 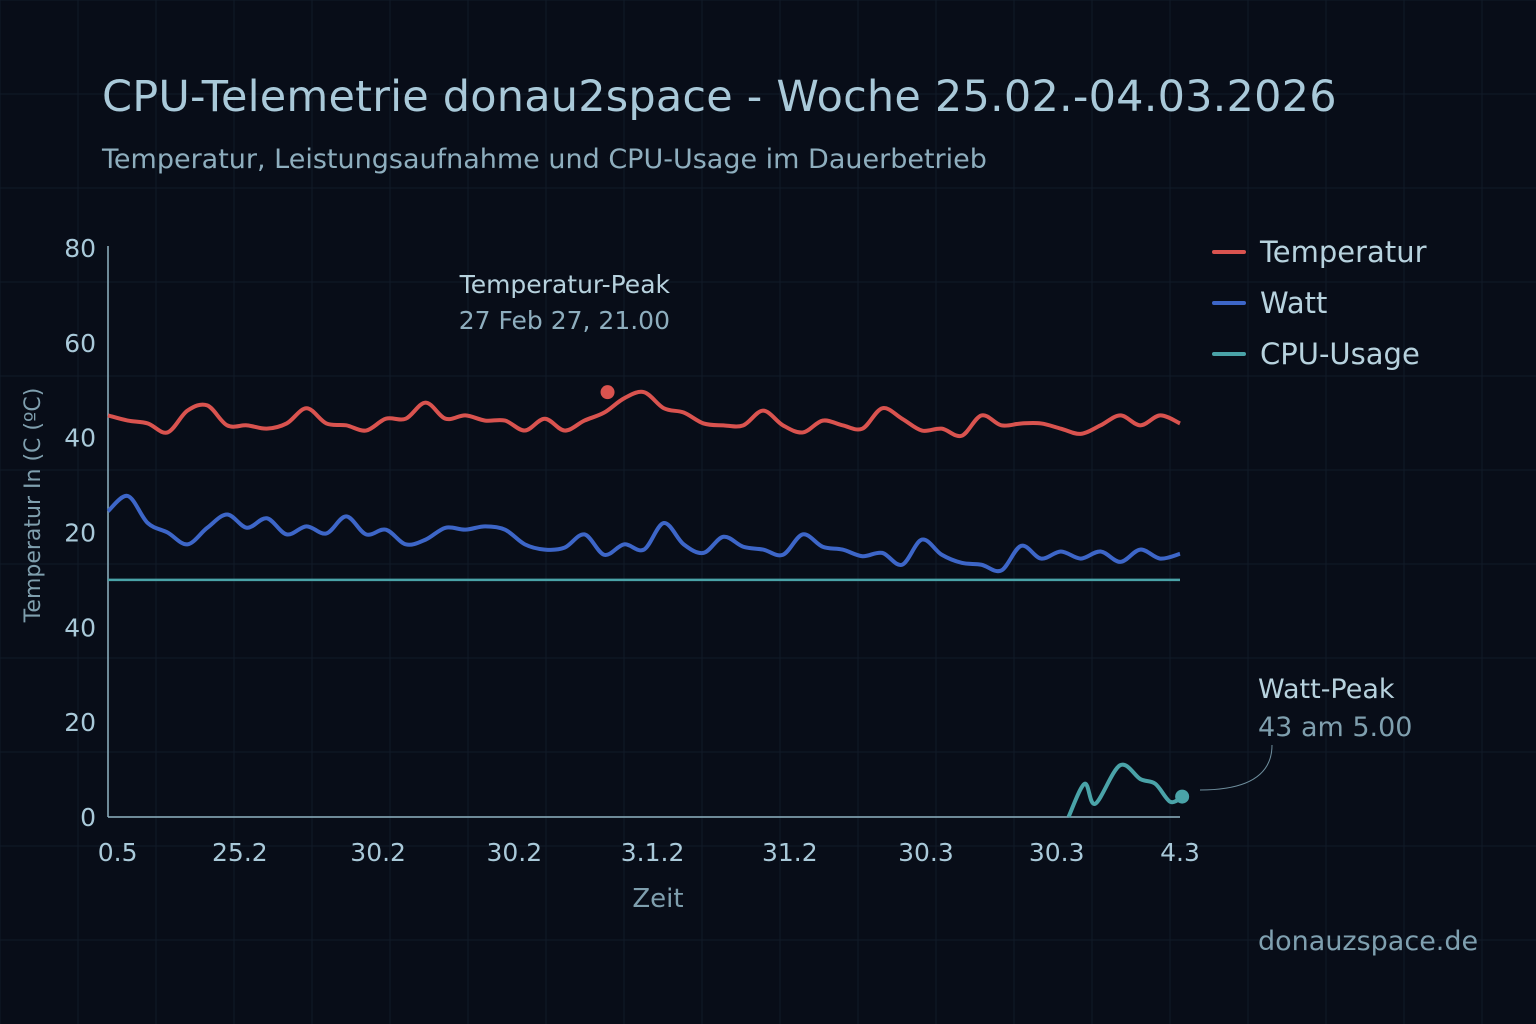 What do you see at coordinates (118, 852) in the screenshot?
I see `x-tick-label: 0.5` at bounding box center [118, 852].